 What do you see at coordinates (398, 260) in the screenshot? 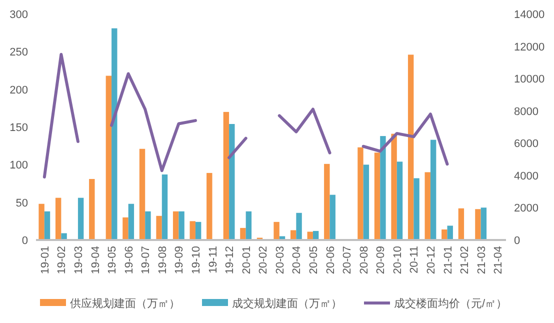
I see `x-tick-label: 20-10` at bounding box center [398, 260].